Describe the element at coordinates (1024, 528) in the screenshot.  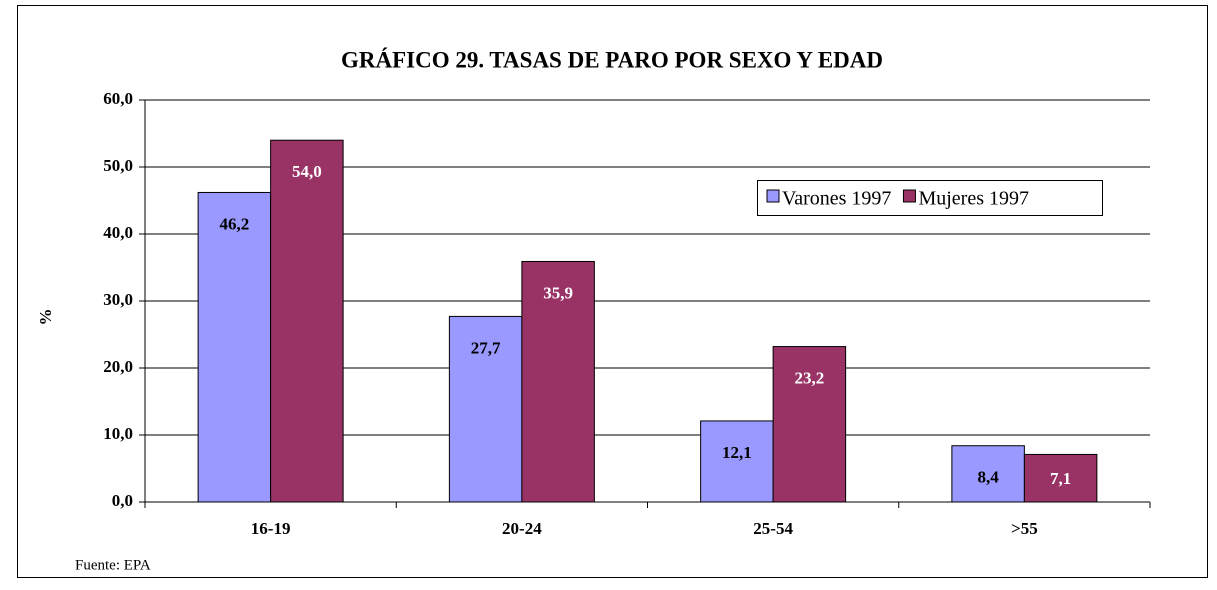
I see `x-tick-label: >55` at that location.